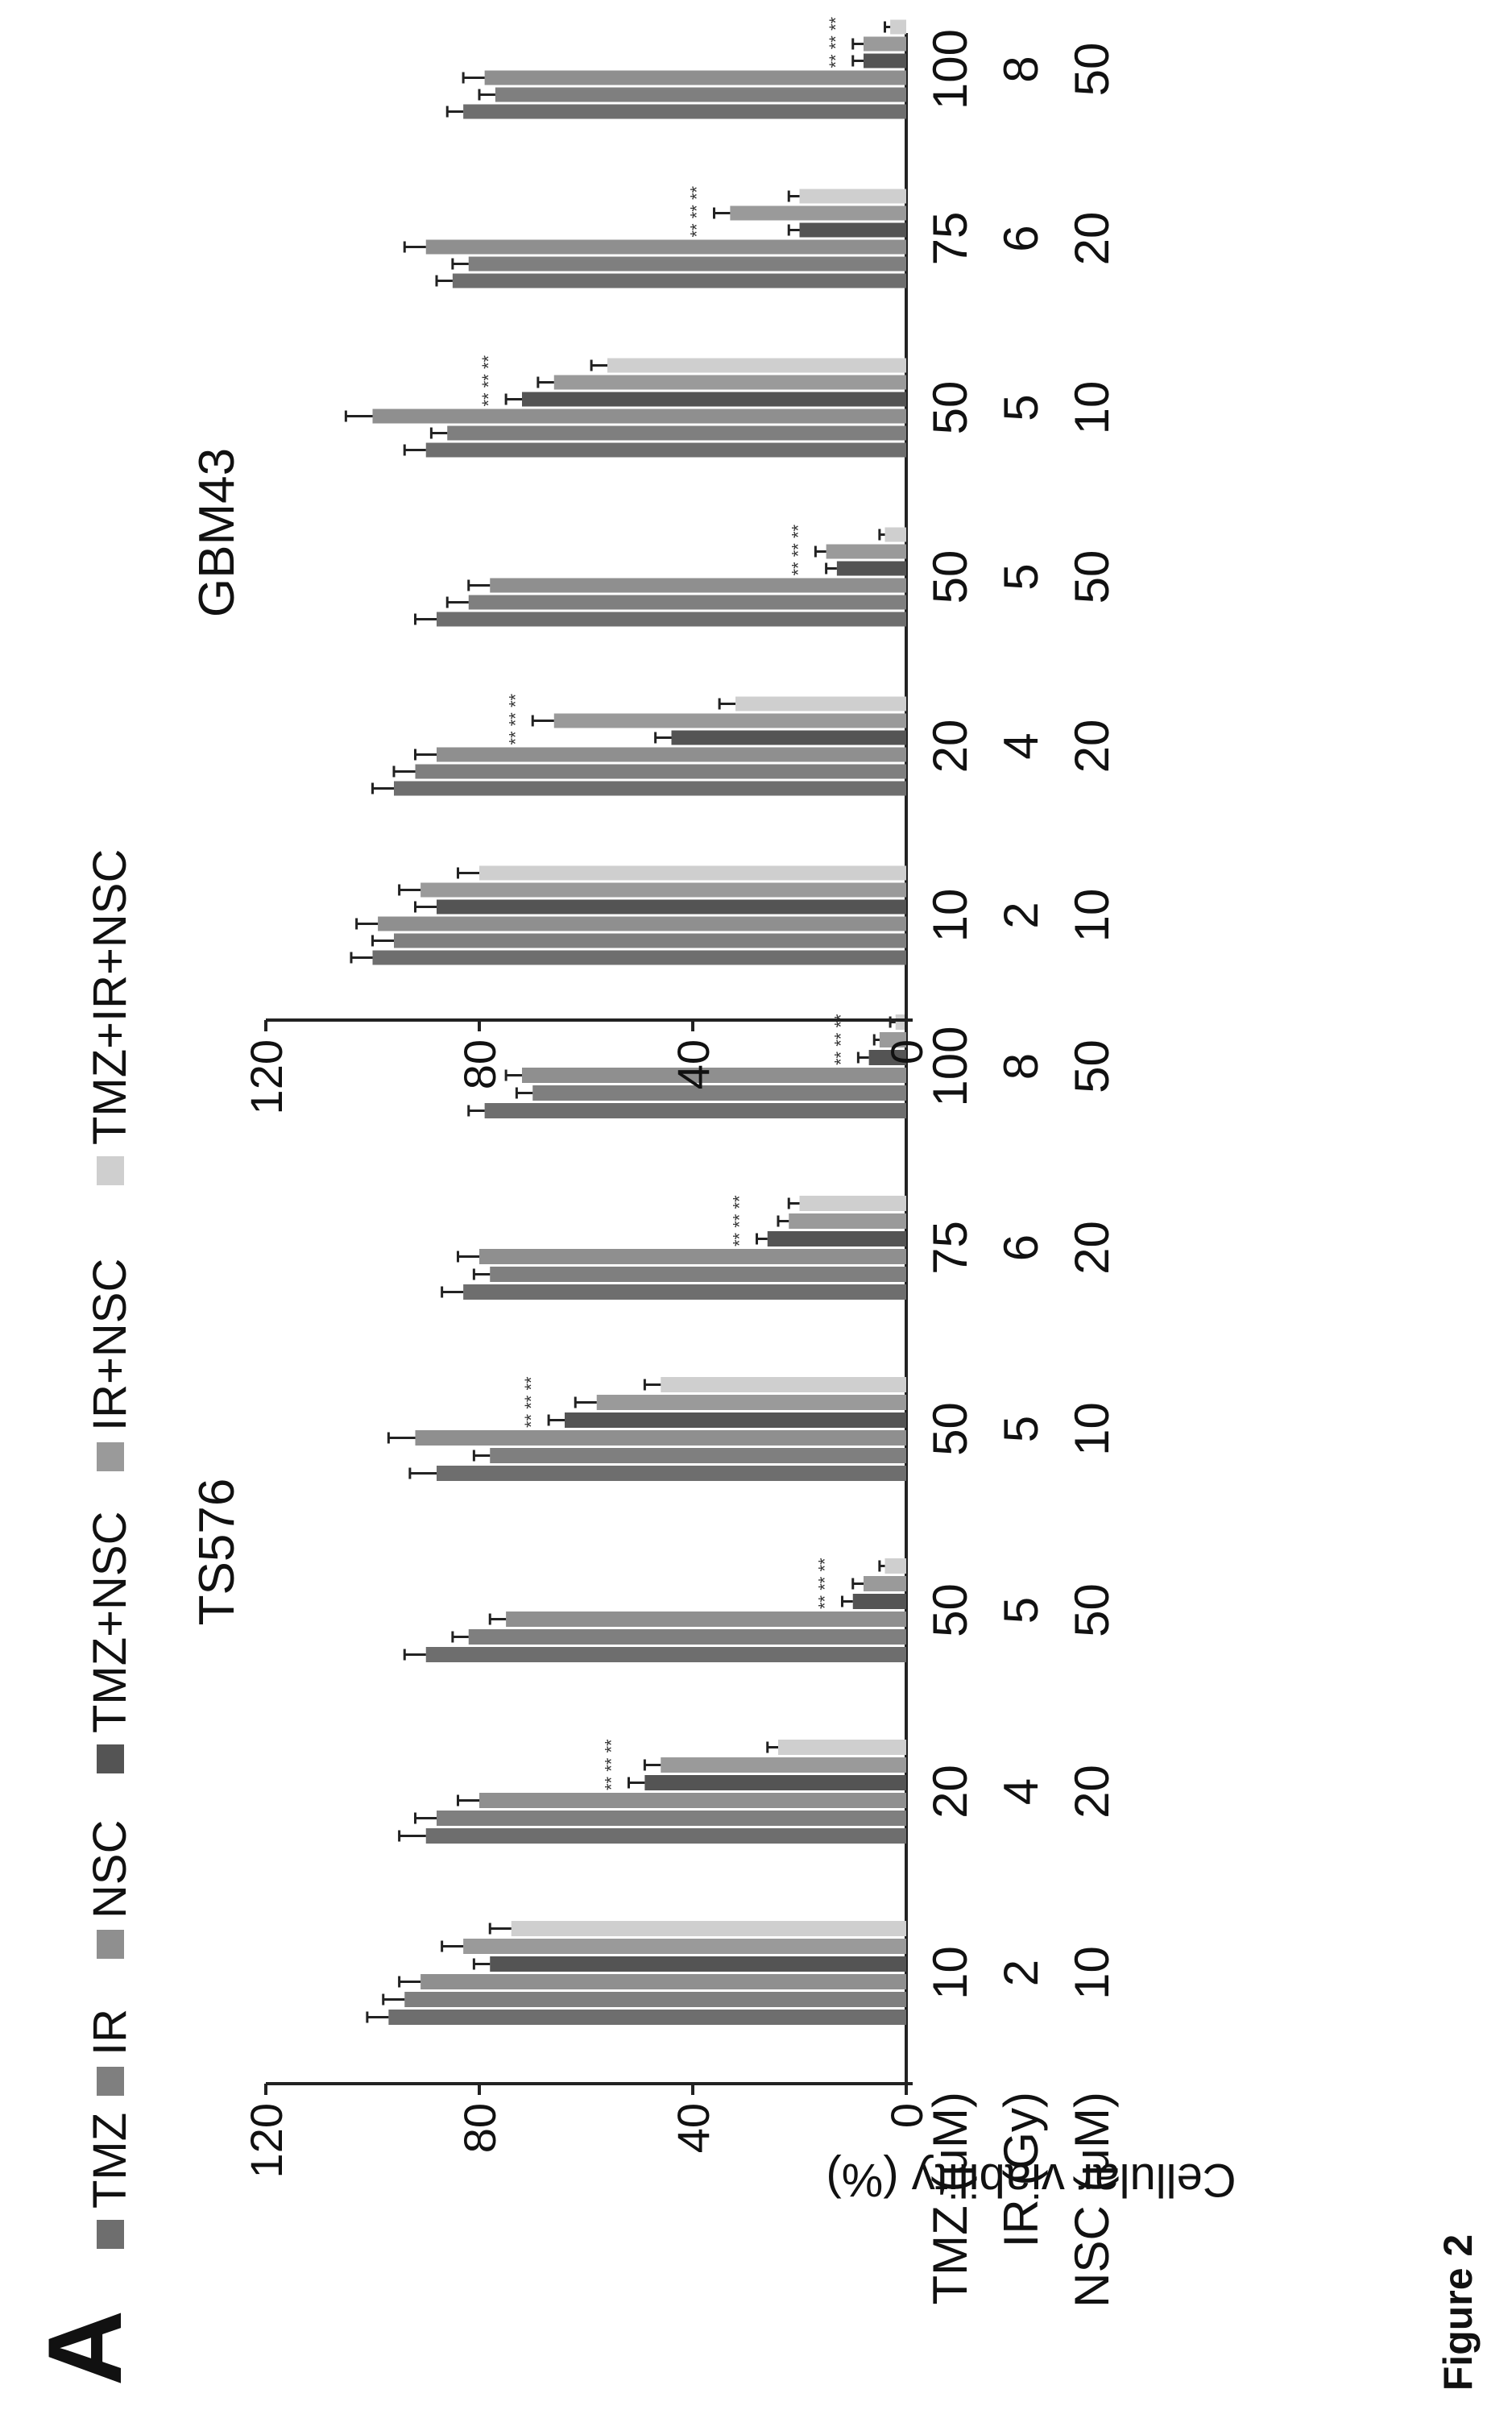 The image size is (1512, 2410). Describe the element at coordinates (950, 1429) in the screenshot. I see `x-tick-label-0-3-0: 50` at that location.